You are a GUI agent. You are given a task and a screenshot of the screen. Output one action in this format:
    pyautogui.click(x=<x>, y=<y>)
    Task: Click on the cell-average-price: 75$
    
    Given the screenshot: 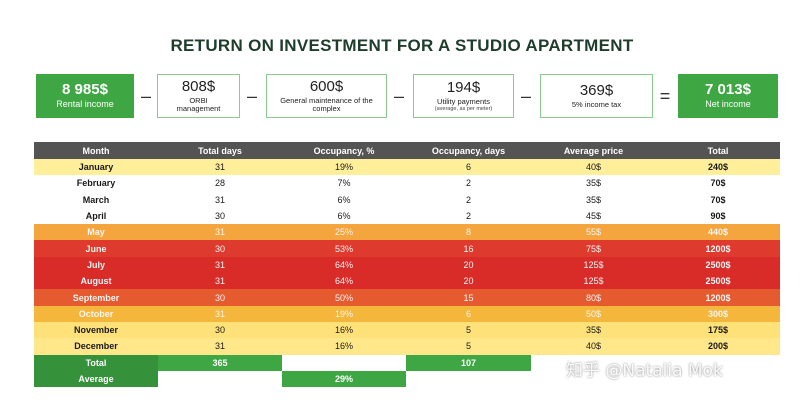 What is the action you would take?
    pyautogui.click(x=593, y=248)
    